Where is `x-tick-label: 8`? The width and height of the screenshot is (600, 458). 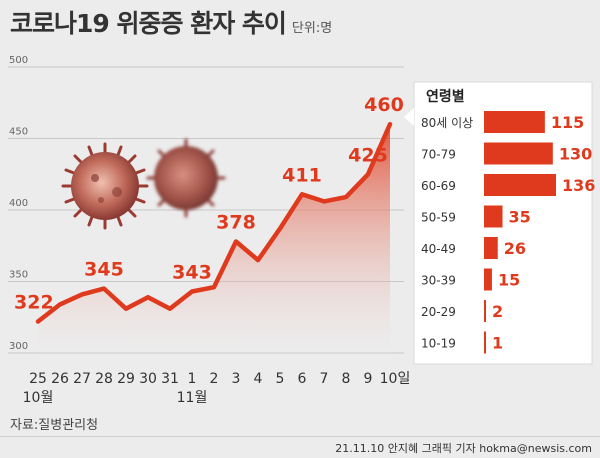
x-tick-label: 8 is located at coordinates (346, 379).